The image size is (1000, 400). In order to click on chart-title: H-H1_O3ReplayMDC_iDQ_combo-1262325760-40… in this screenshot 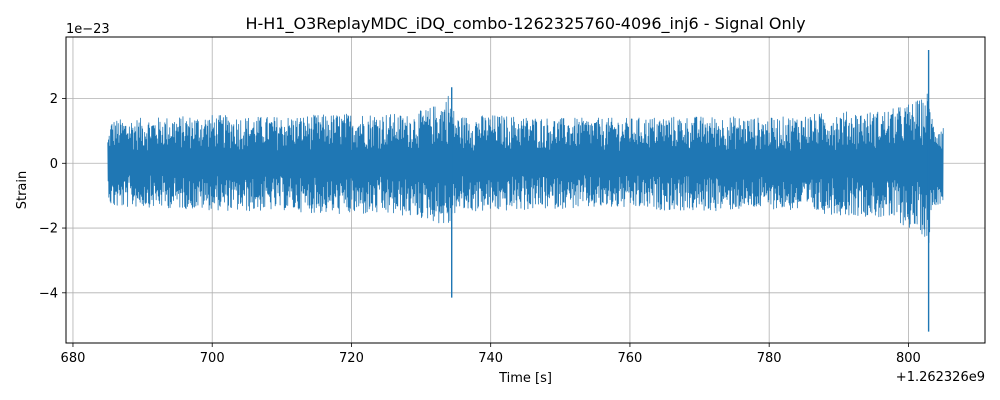, I will do `click(525, 24)`.